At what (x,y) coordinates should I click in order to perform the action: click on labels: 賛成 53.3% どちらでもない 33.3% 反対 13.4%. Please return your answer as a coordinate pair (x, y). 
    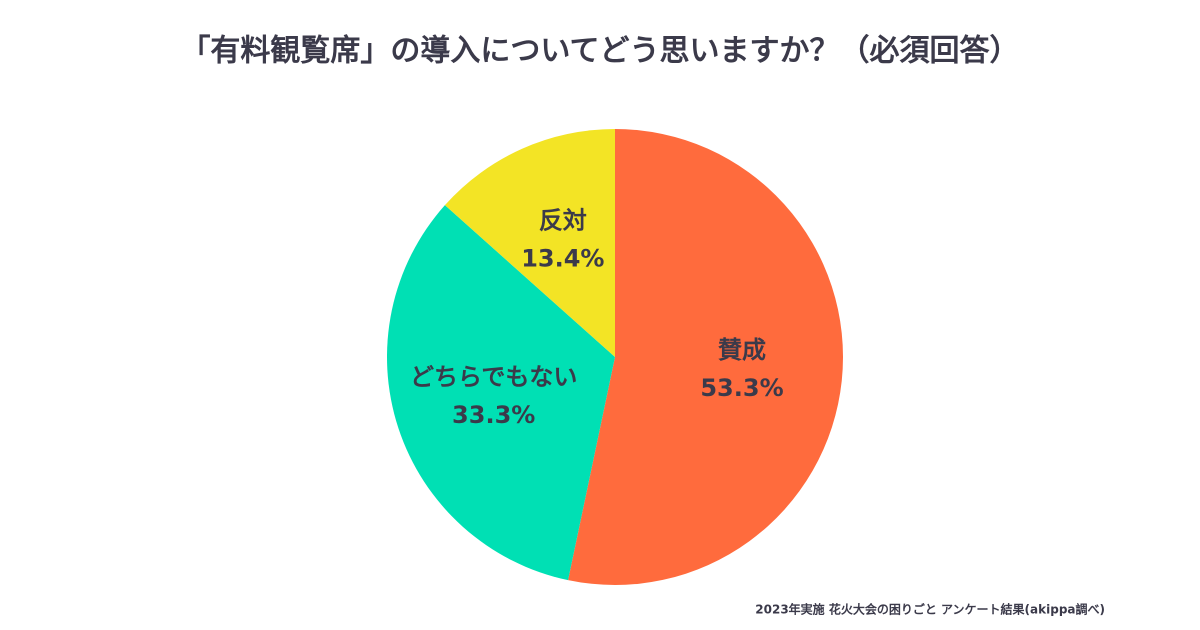
    Looking at the image, I should click on (597, 317).